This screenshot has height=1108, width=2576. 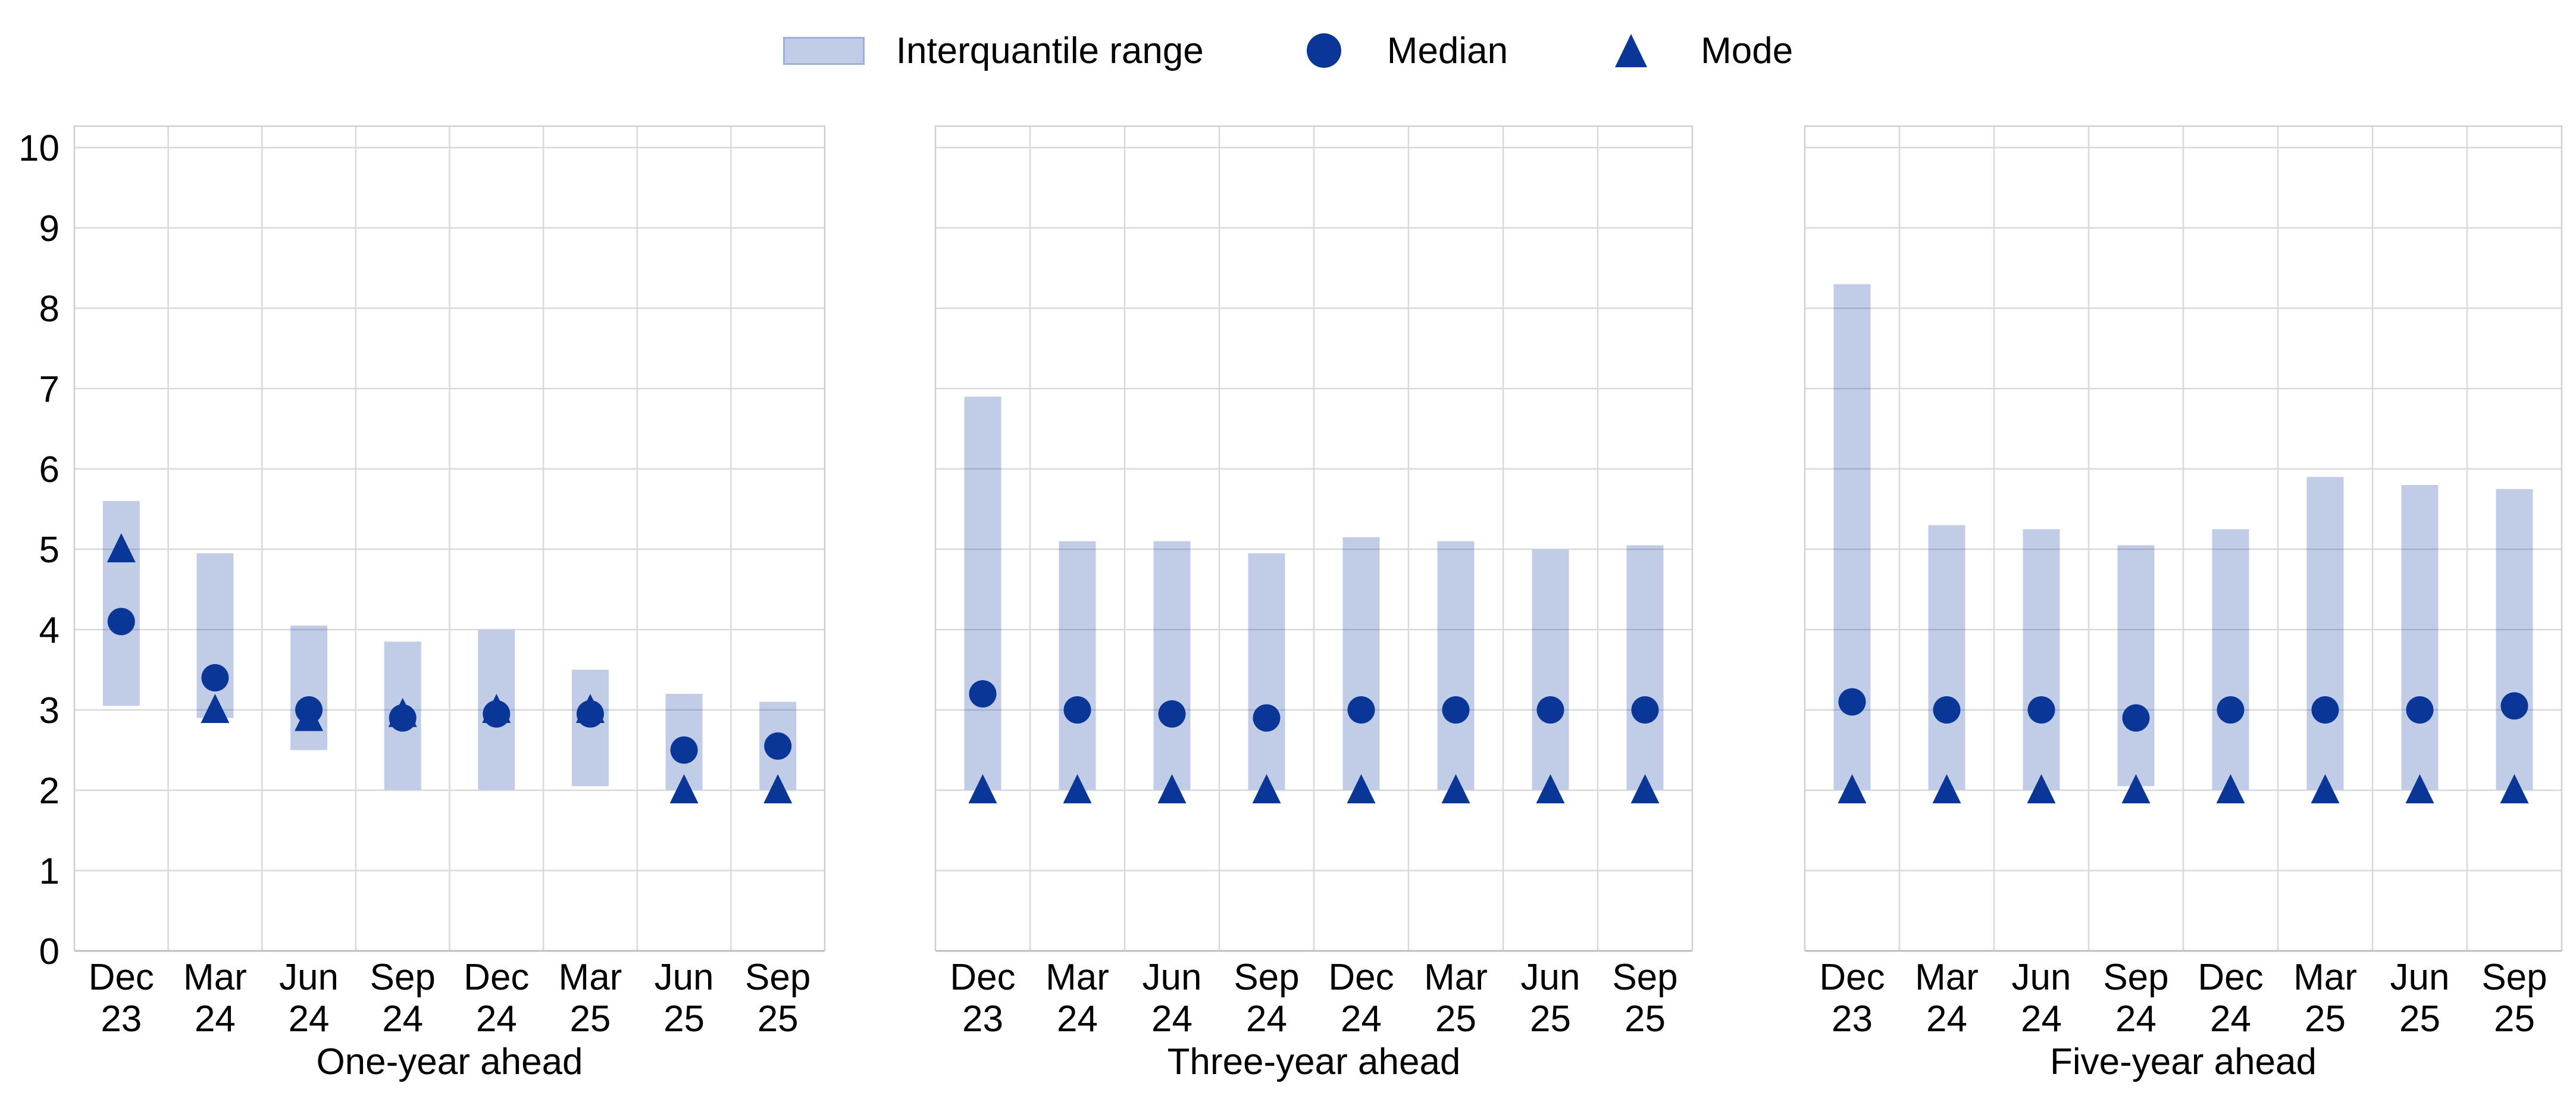 What do you see at coordinates (1288, 50) in the screenshot?
I see `legend: Interquantile range Median Mode` at bounding box center [1288, 50].